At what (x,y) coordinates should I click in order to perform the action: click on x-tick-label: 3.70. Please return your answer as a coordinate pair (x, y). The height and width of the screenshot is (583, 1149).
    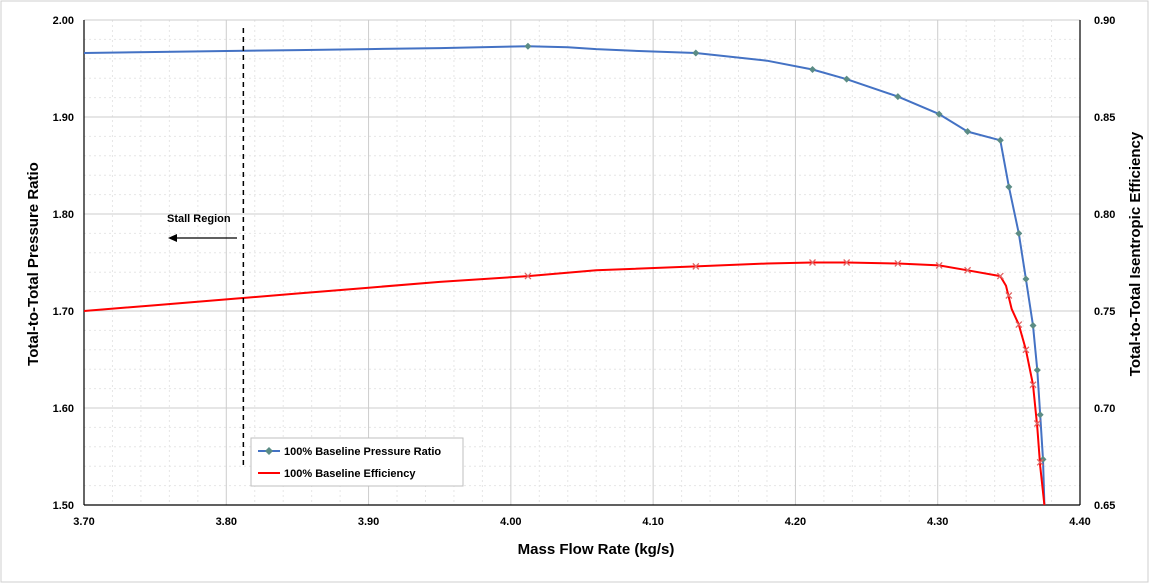
    Looking at the image, I should click on (83, 522).